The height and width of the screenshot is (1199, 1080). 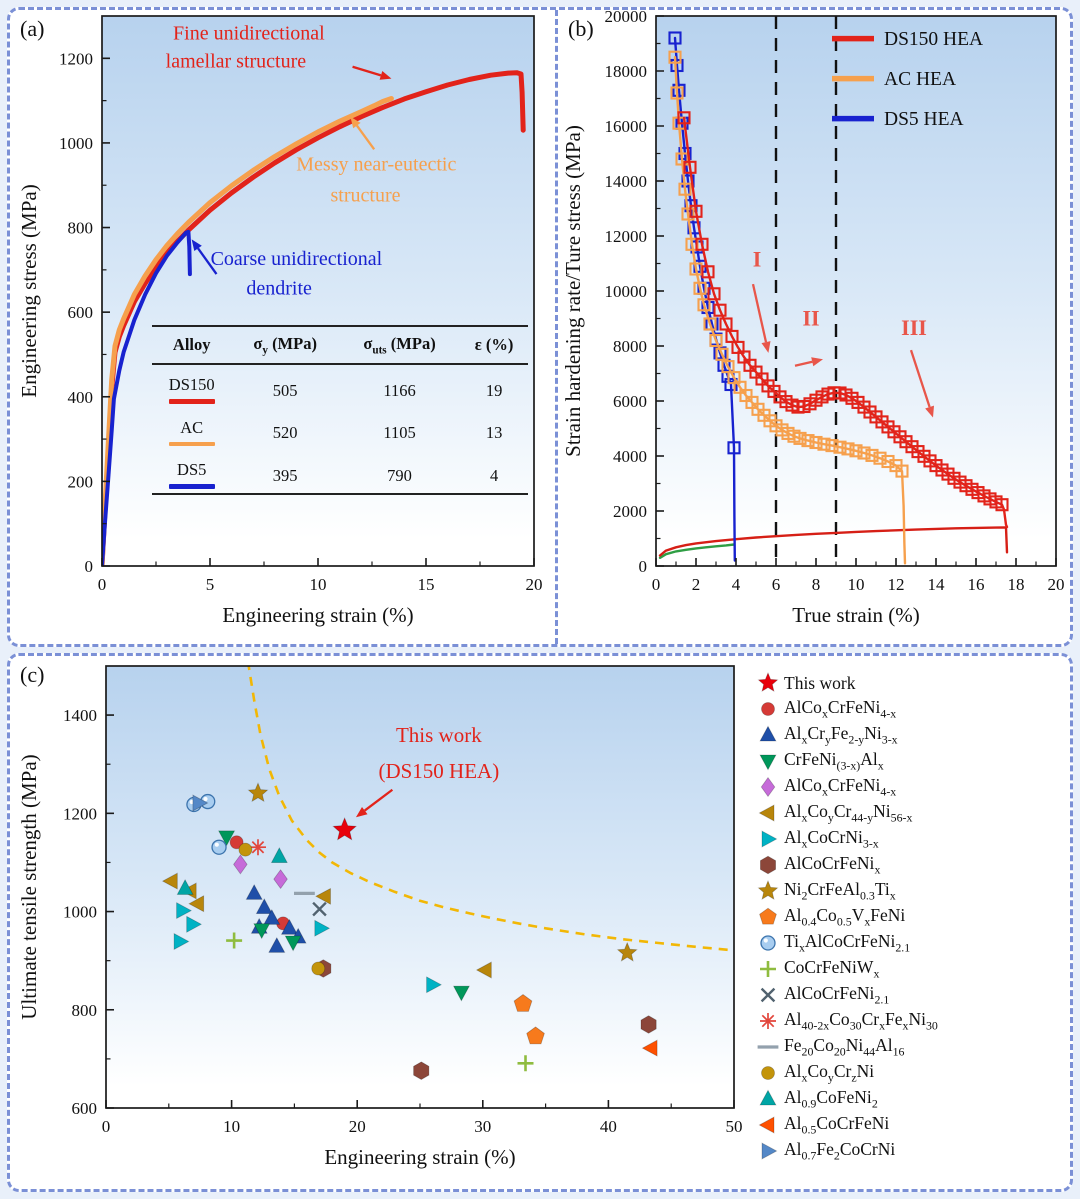 I want to click on svg-text: Messy near-eutectic, so click(x=376, y=164).